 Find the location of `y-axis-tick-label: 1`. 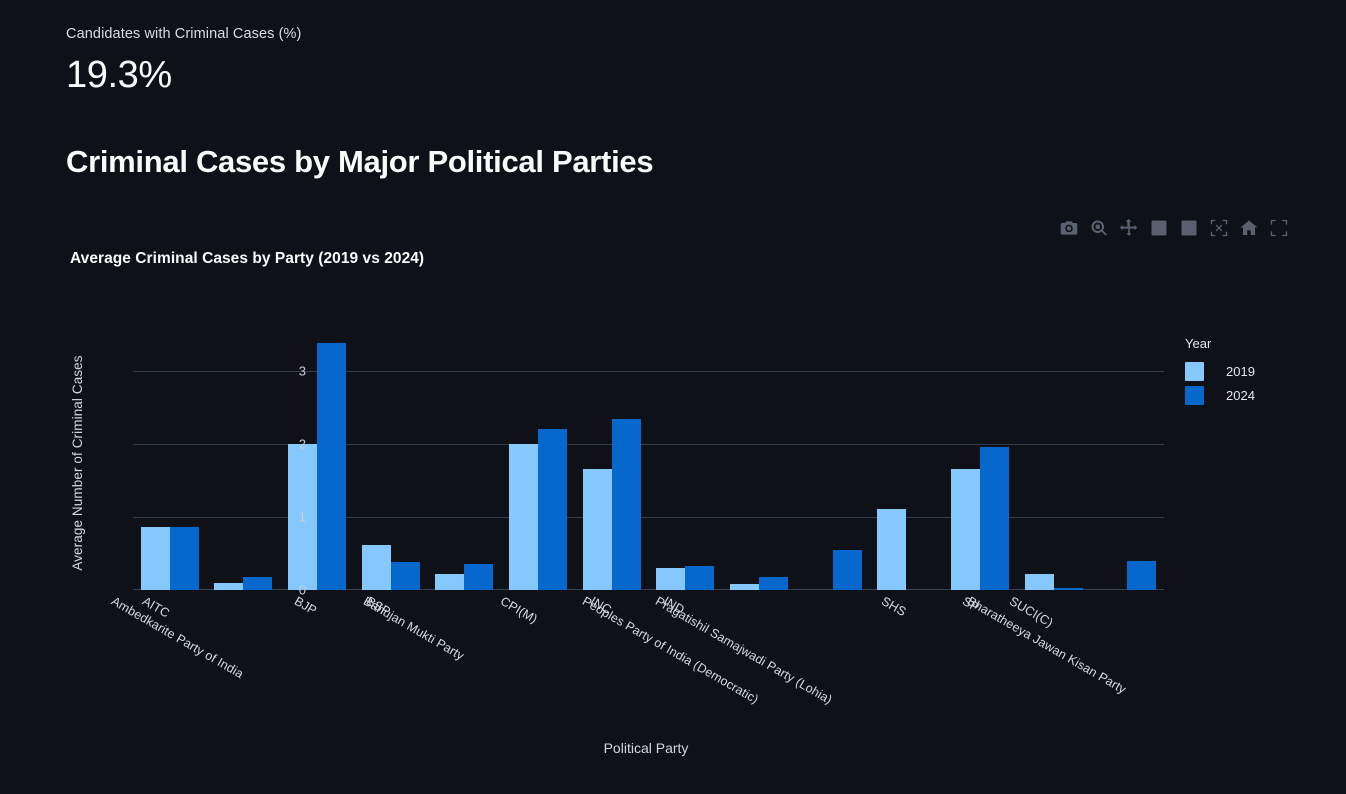

y-axis-tick-label: 1 is located at coordinates (302, 517).